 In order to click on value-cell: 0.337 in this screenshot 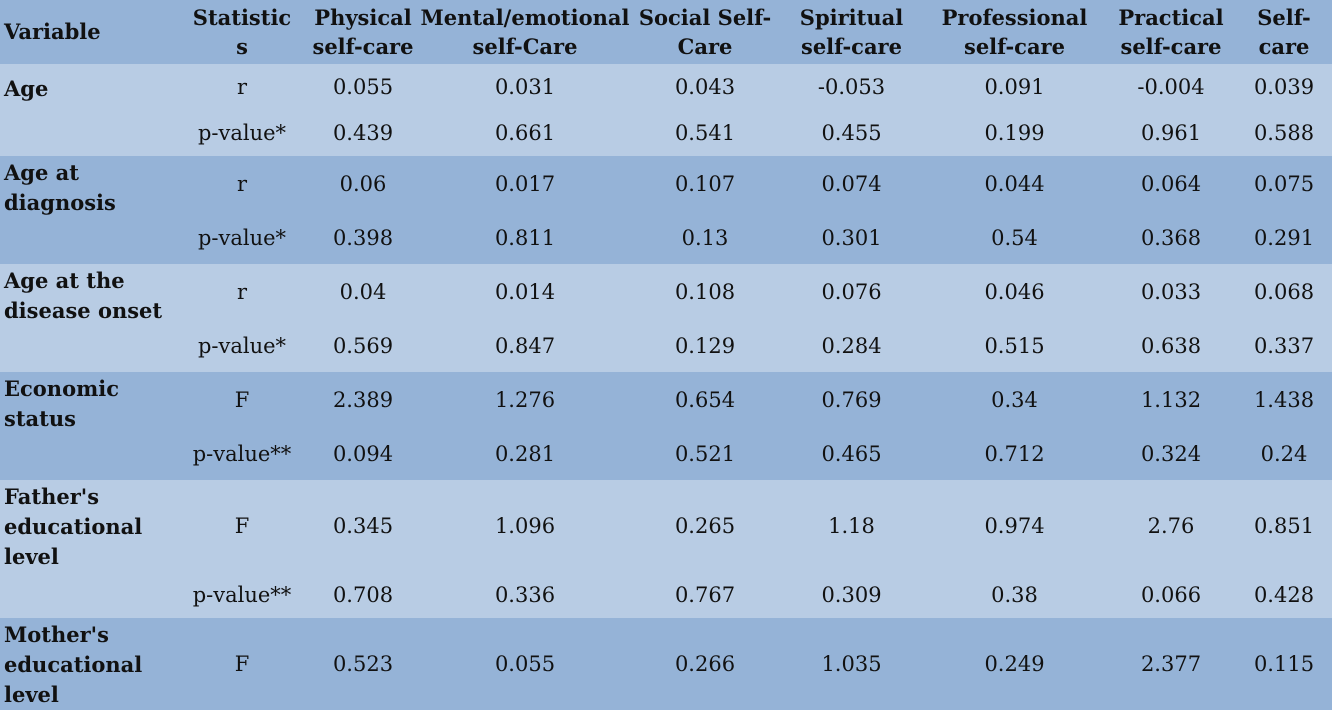, I will do `click(1284, 345)`.